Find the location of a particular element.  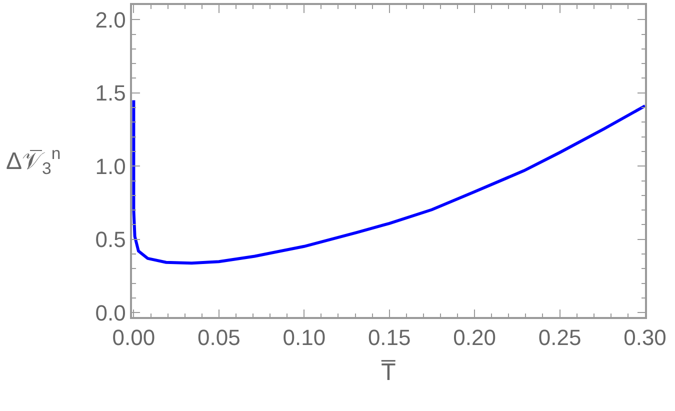

y-tick-label: 1.0 is located at coordinates (110, 166).